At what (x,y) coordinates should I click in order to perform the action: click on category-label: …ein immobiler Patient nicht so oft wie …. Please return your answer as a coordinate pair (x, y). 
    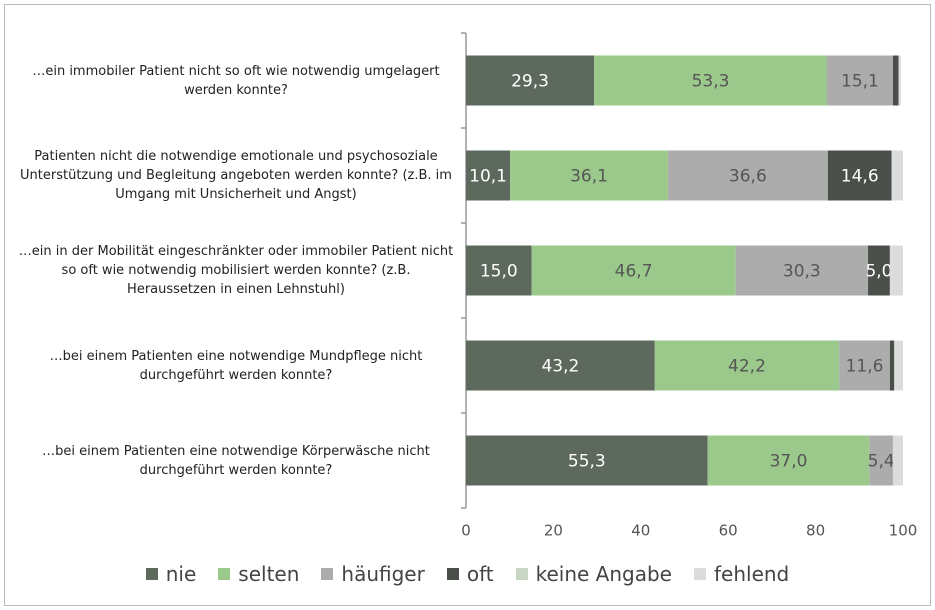
    Looking at the image, I should click on (236, 80).